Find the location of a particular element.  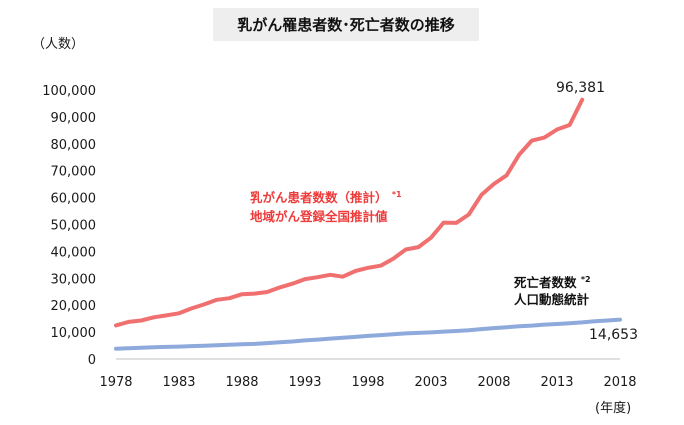

incidence-end-value-label: 96,381 is located at coordinates (580, 88).